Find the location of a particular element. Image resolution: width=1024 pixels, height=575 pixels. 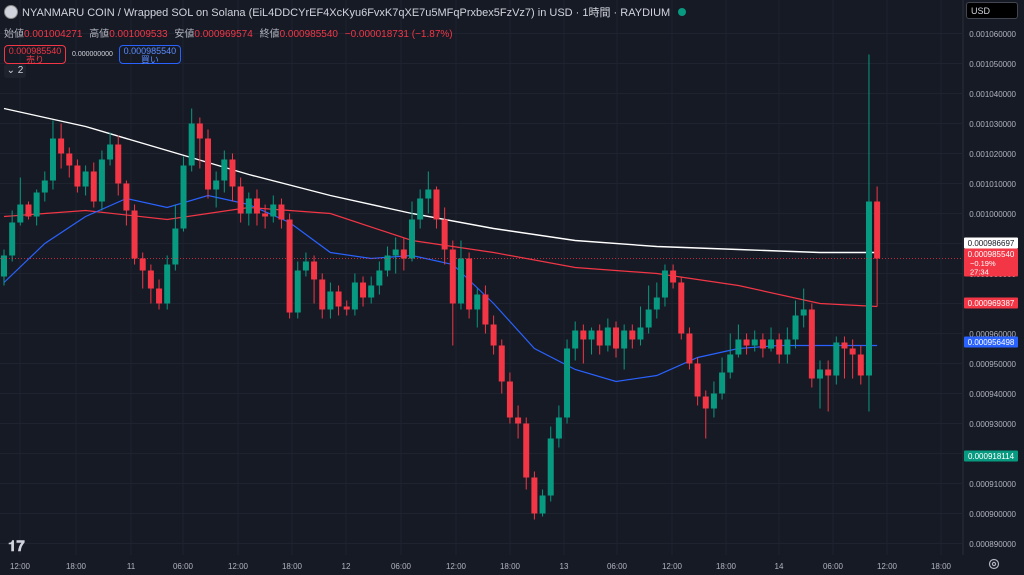

currency-select: USD is located at coordinates (992, 10).